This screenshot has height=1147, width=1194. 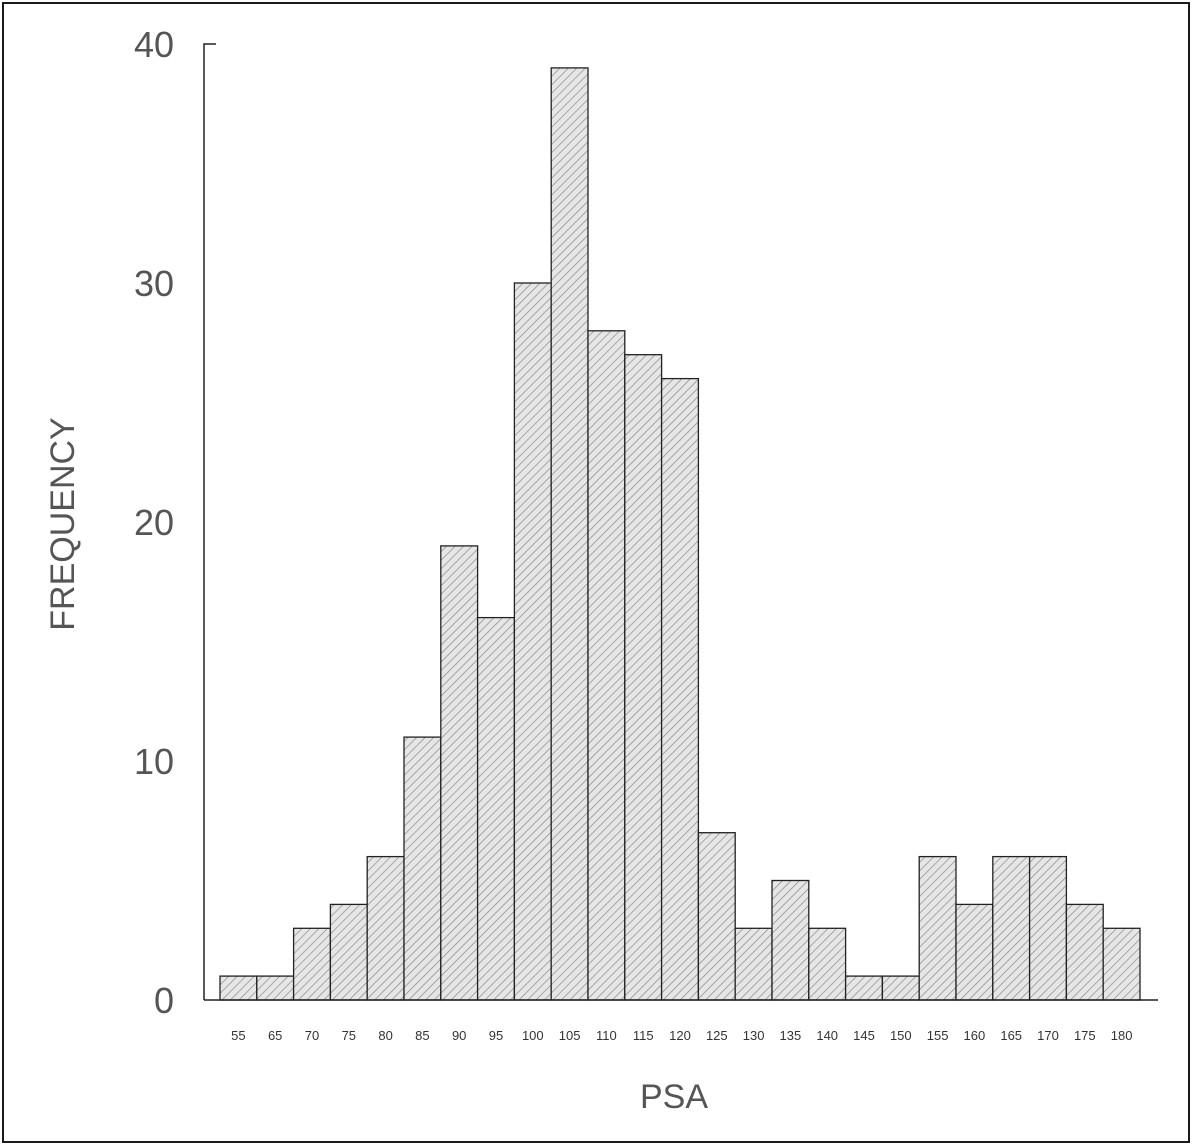 I want to click on x-tick-label: 85, so click(x=422, y=1035).